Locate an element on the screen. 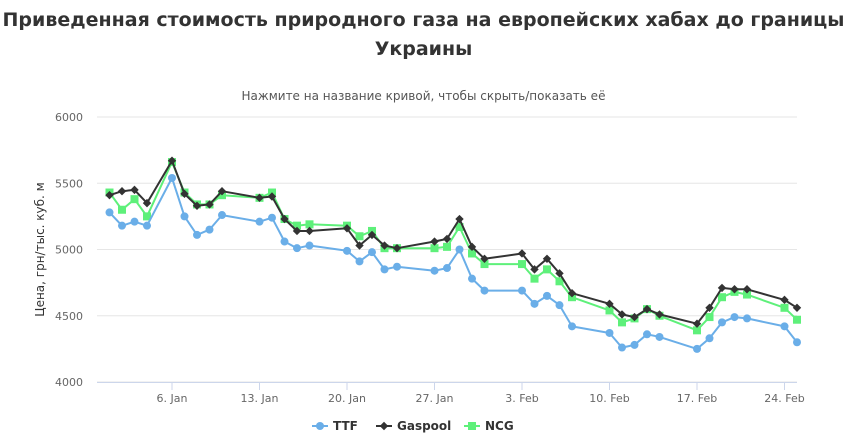 The height and width of the screenshot is (445, 847). chart-title-line-2: Украины is located at coordinates (423, 49).